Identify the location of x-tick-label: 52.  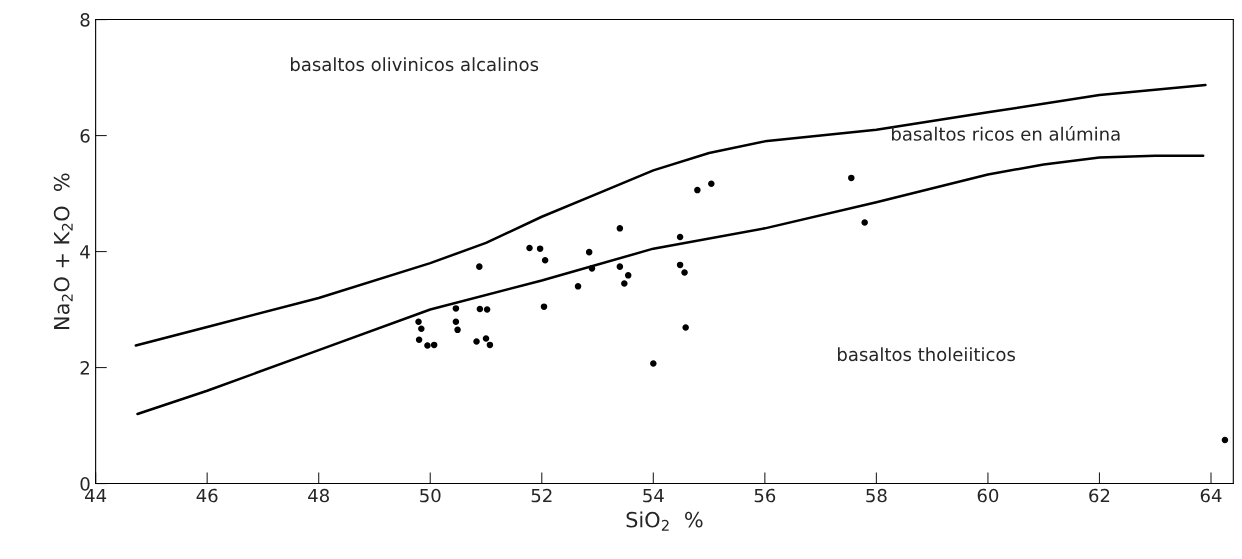
(541, 495).